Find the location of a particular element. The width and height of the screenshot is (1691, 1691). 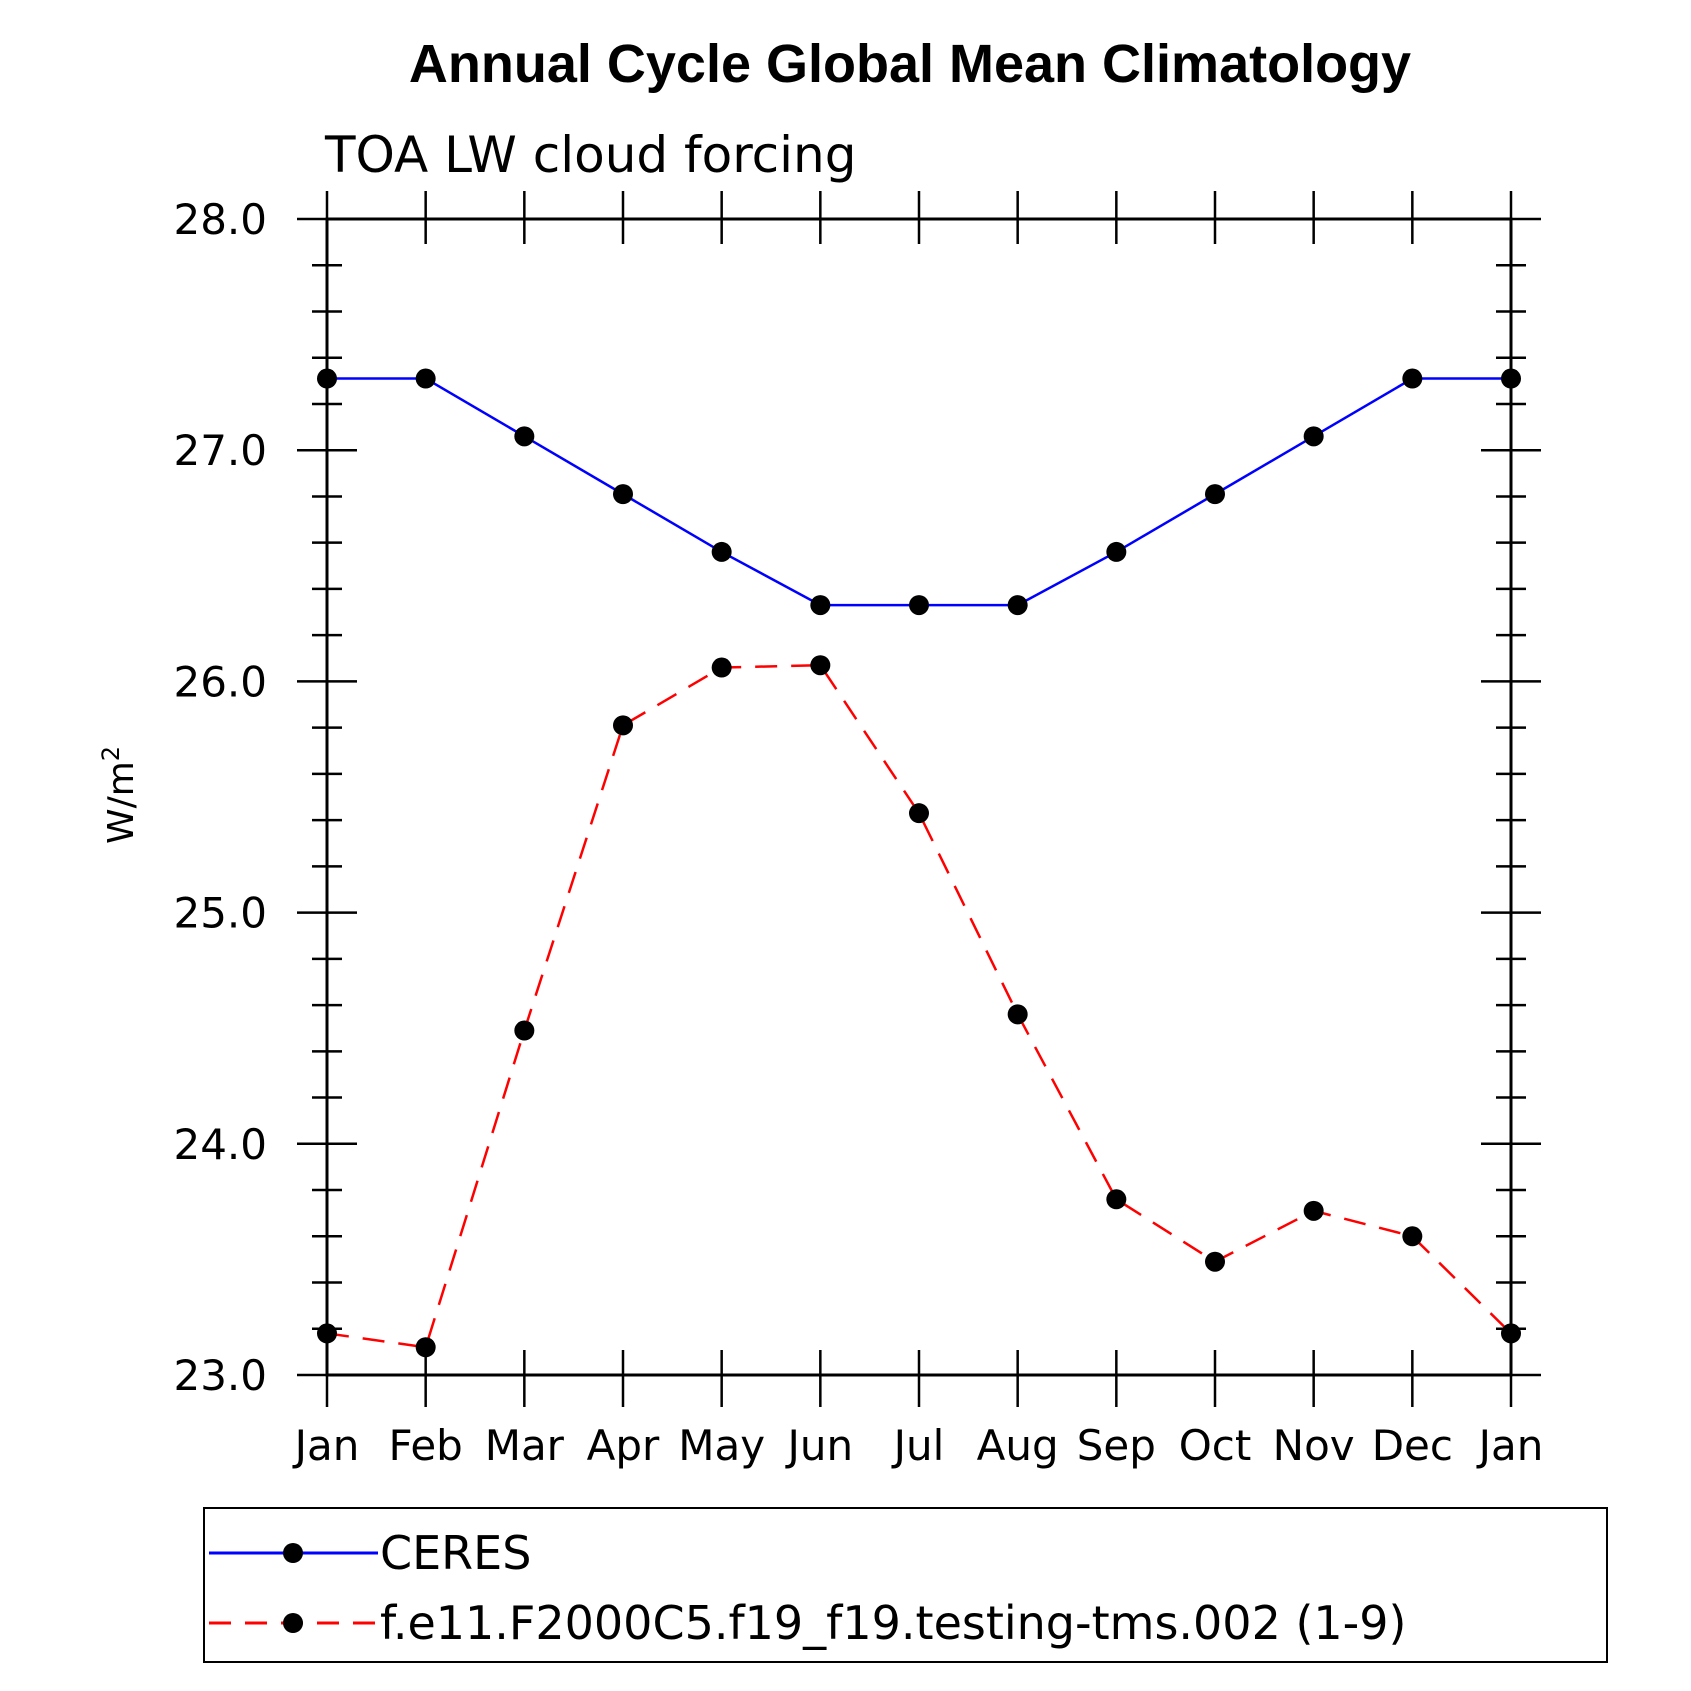

legend-marker-model is located at coordinates (293, 1623).